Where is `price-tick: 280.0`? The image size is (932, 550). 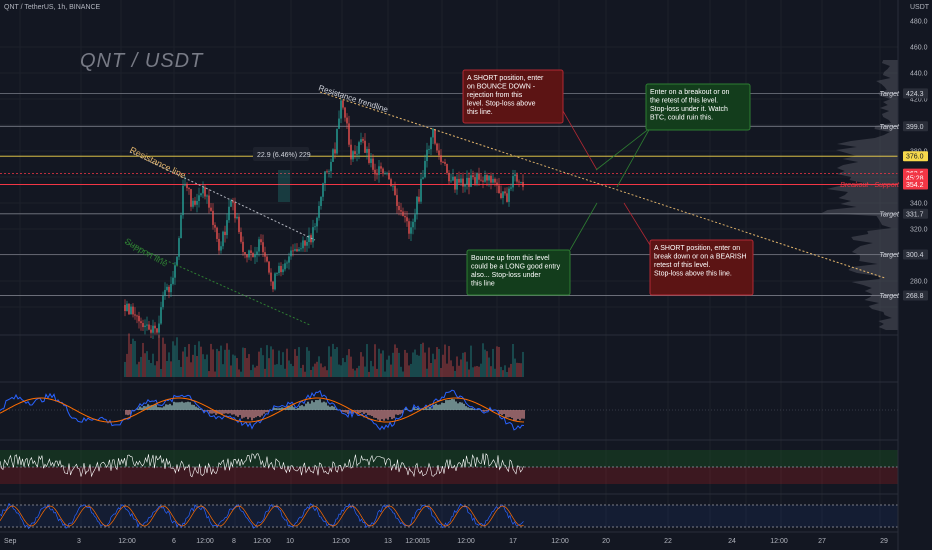 price-tick: 280.0 is located at coordinates (919, 282).